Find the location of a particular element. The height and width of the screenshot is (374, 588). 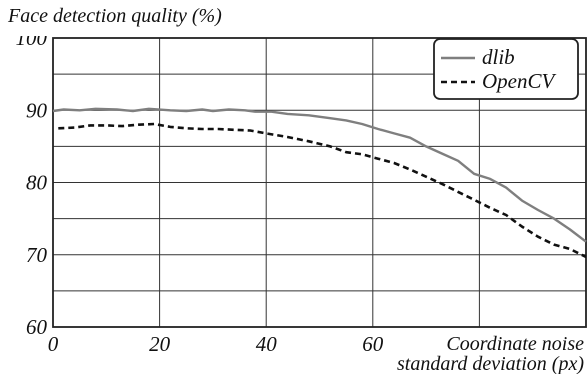

y-tick-label: 70 is located at coordinates (37, 255).